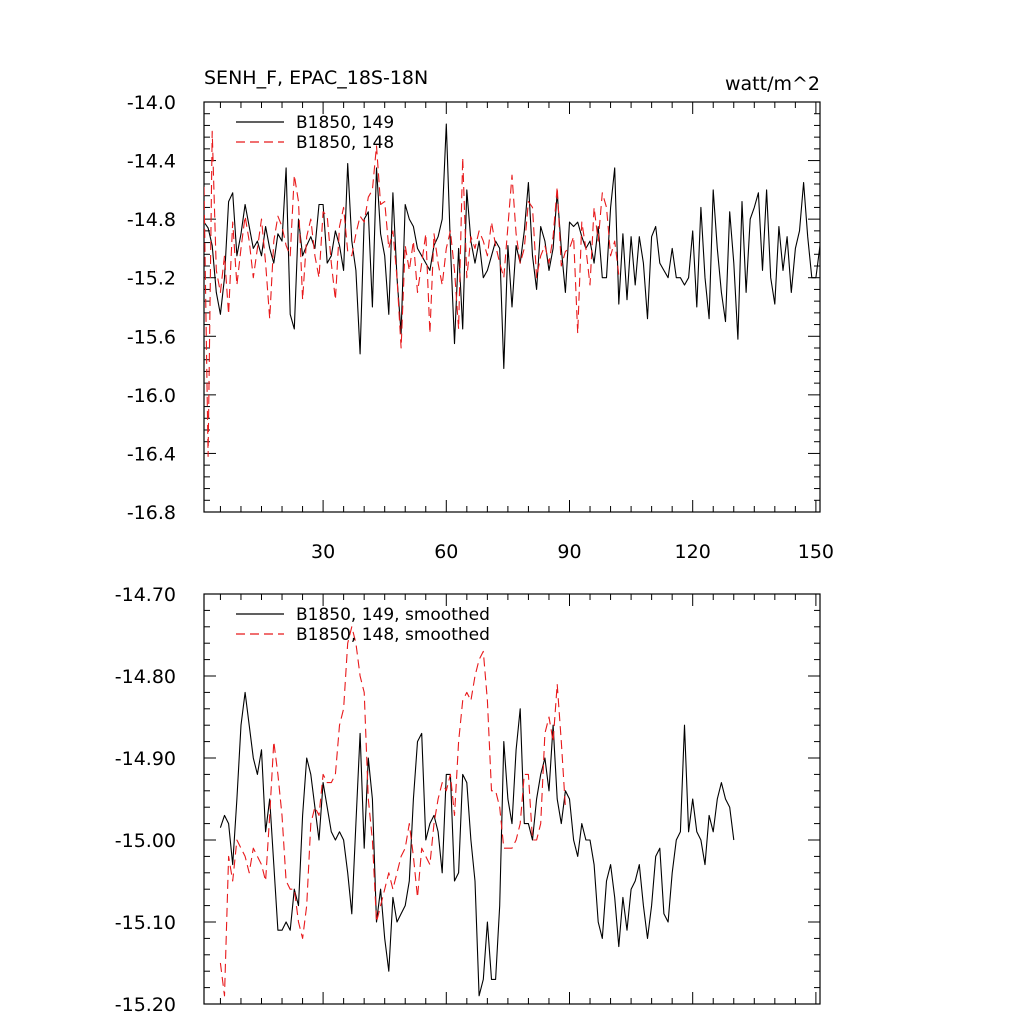 This screenshot has width=1024, height=1024. What do you see at coordinates (145, 677) in the screenshot?
I see `y-tick-label: -14.80` at bounding box center [145, 677].